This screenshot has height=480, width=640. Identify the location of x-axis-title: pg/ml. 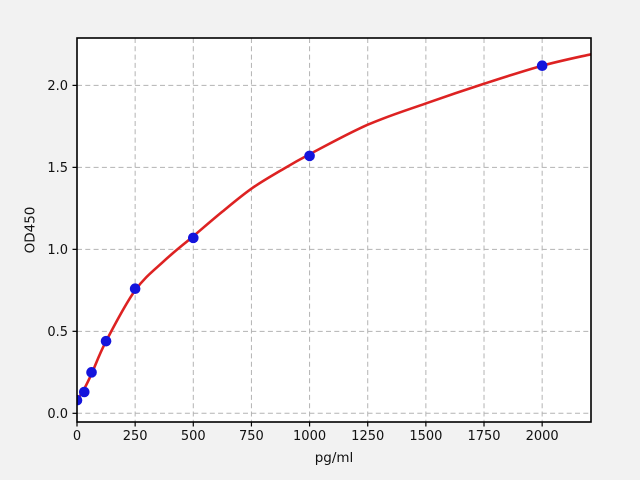
(334, 458).